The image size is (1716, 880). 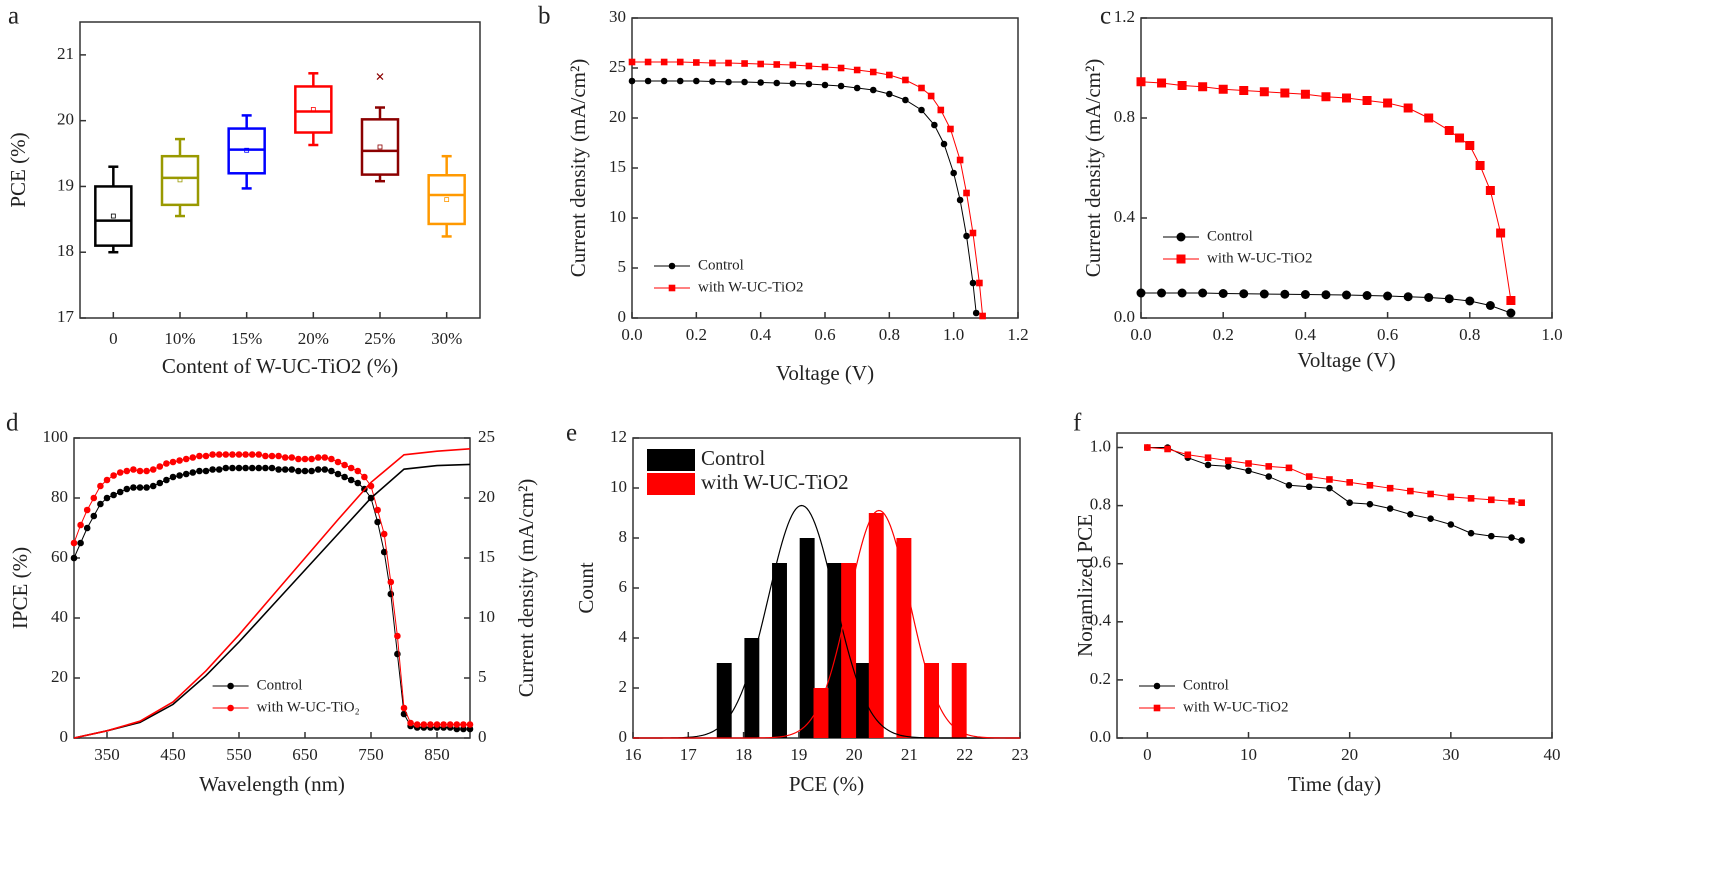 What do you see at coordinates (482, 736) in the screenshot?
I see `y2-tick-label: 0` at bounding box center [482, 736].